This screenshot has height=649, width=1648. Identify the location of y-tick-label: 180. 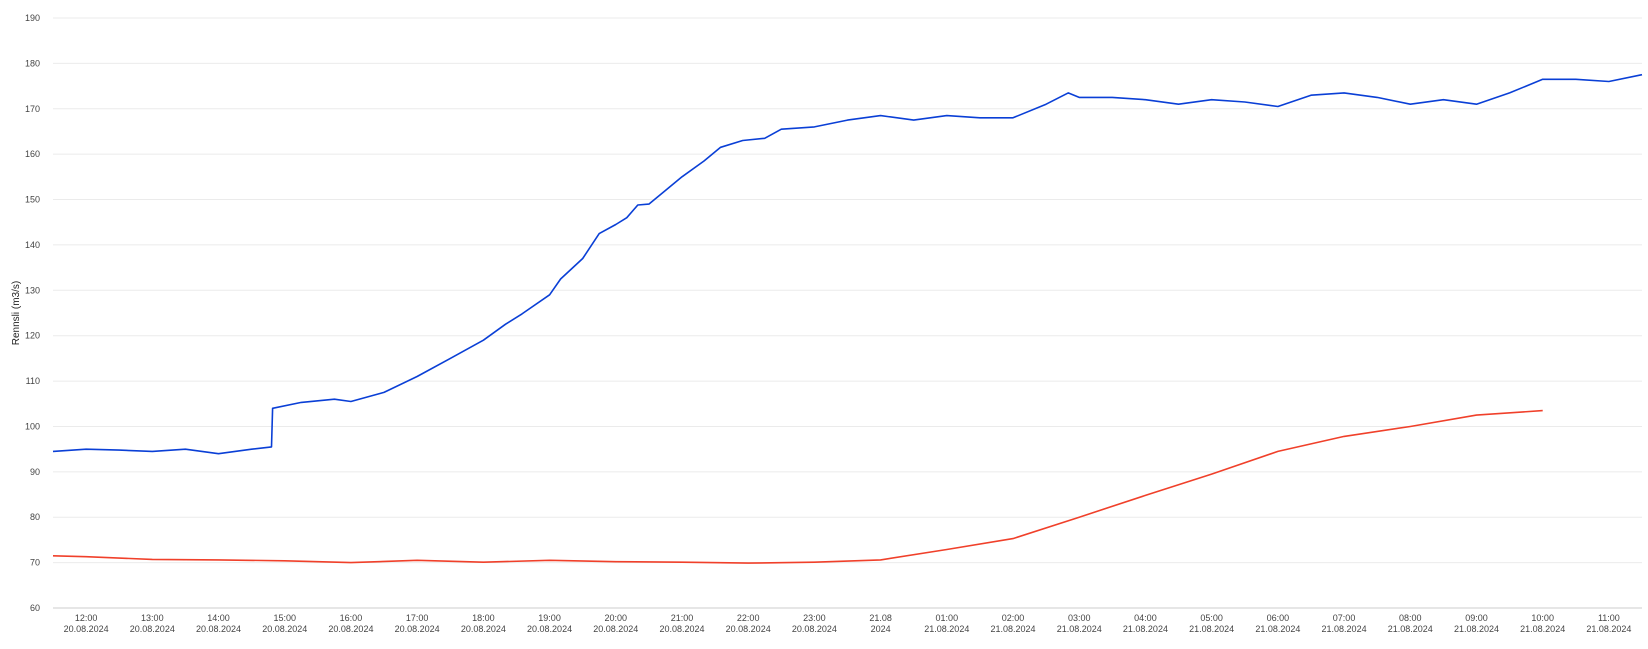
(32, 63).